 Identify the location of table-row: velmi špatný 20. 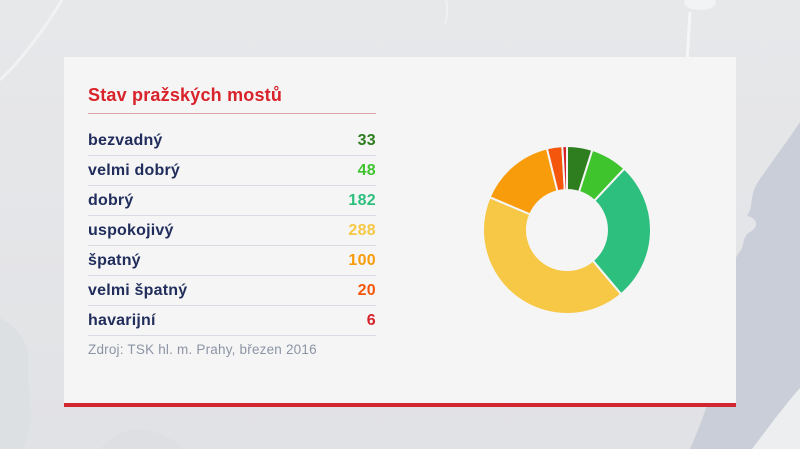
(232, 291).